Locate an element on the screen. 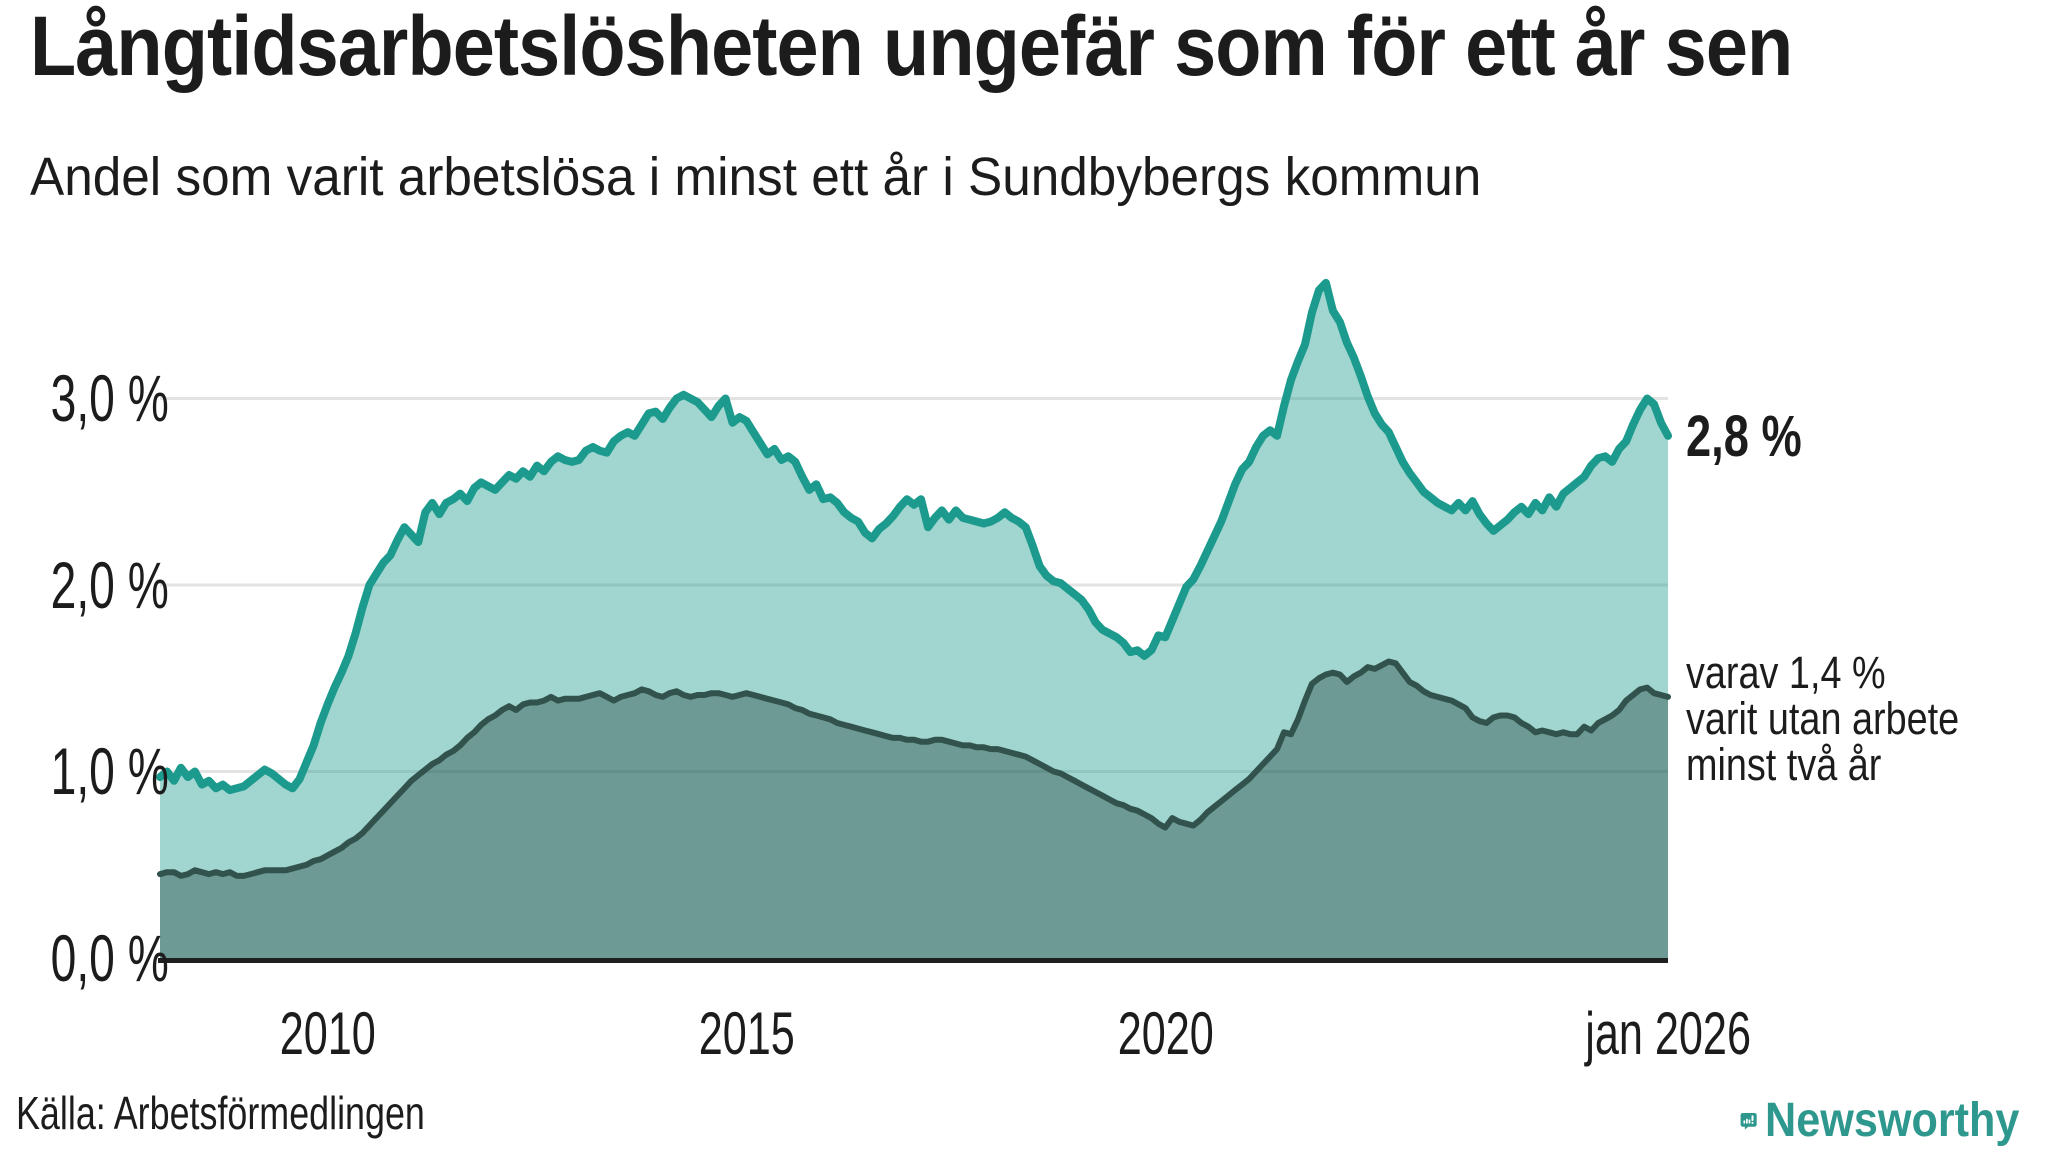 The width and height of the screenshot is (2048, 1152). y-tick-label-3: 3,0 % is located at coordinates (109, 398).